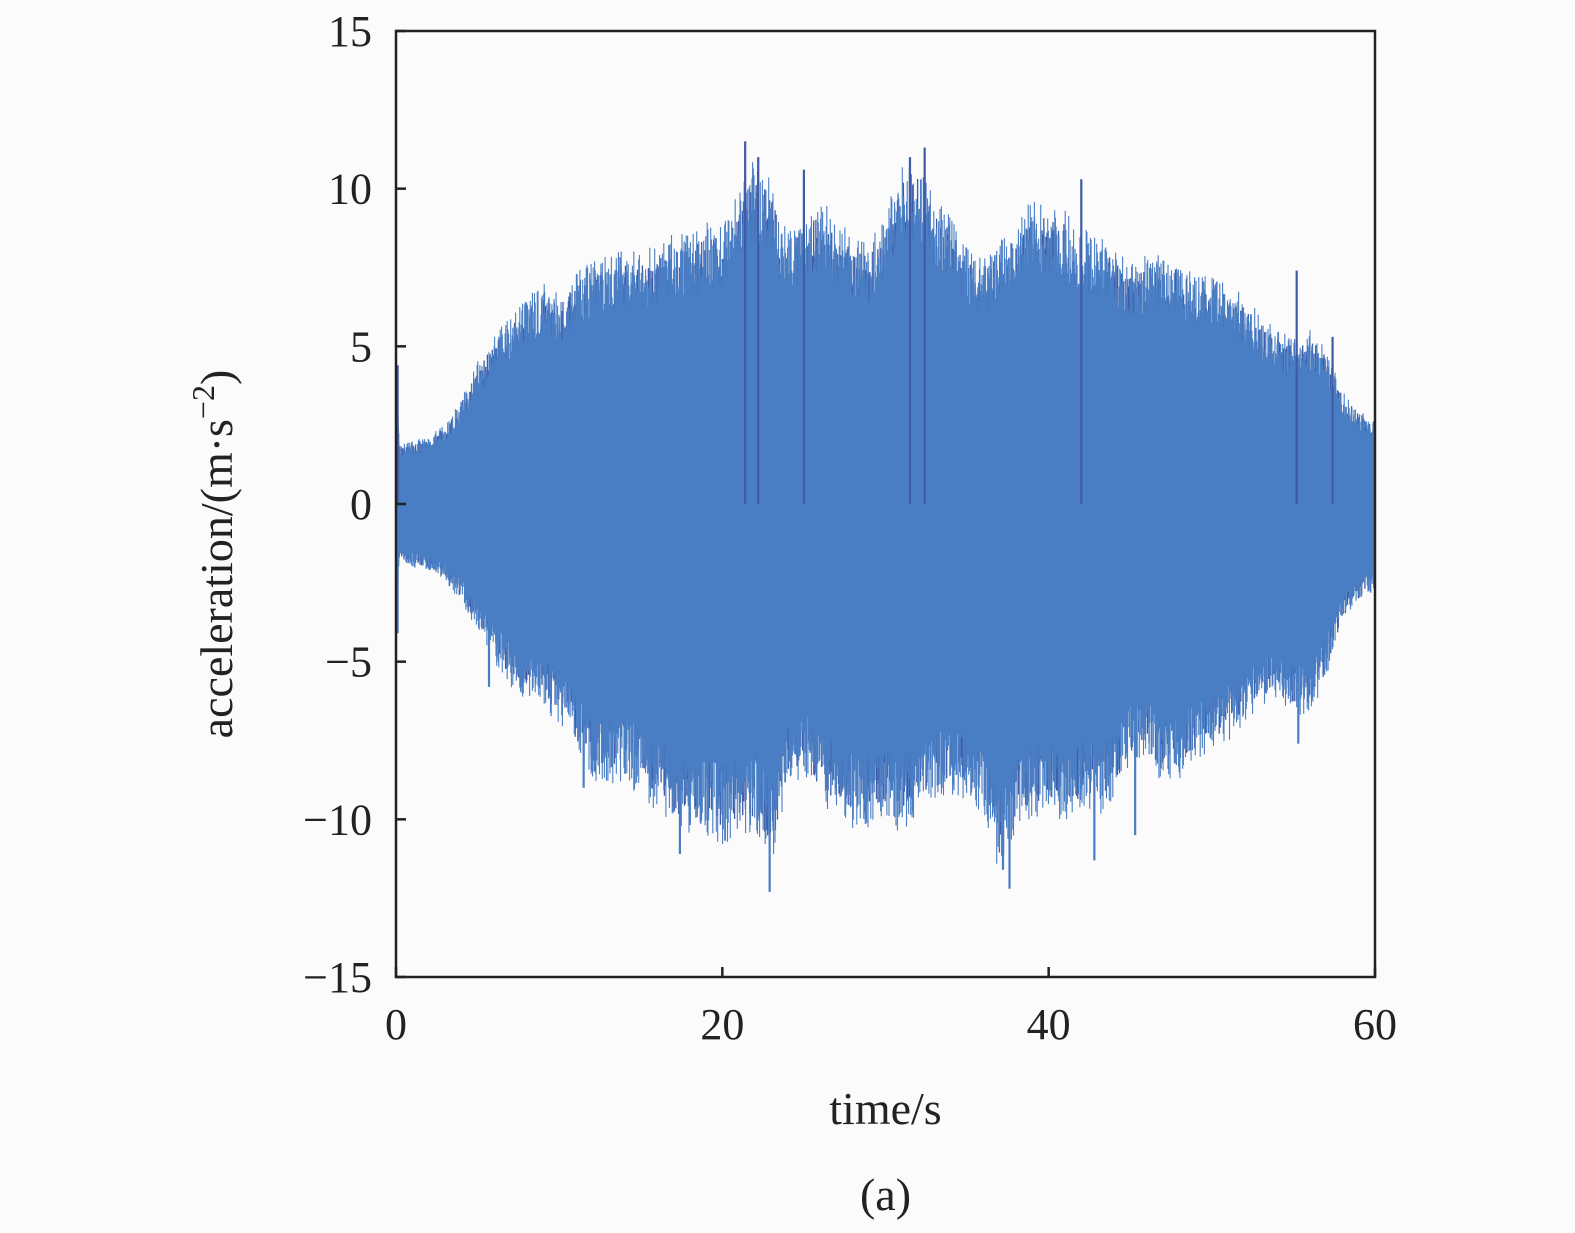  I want to click on y-tick-label: 5, so click(361, 346).